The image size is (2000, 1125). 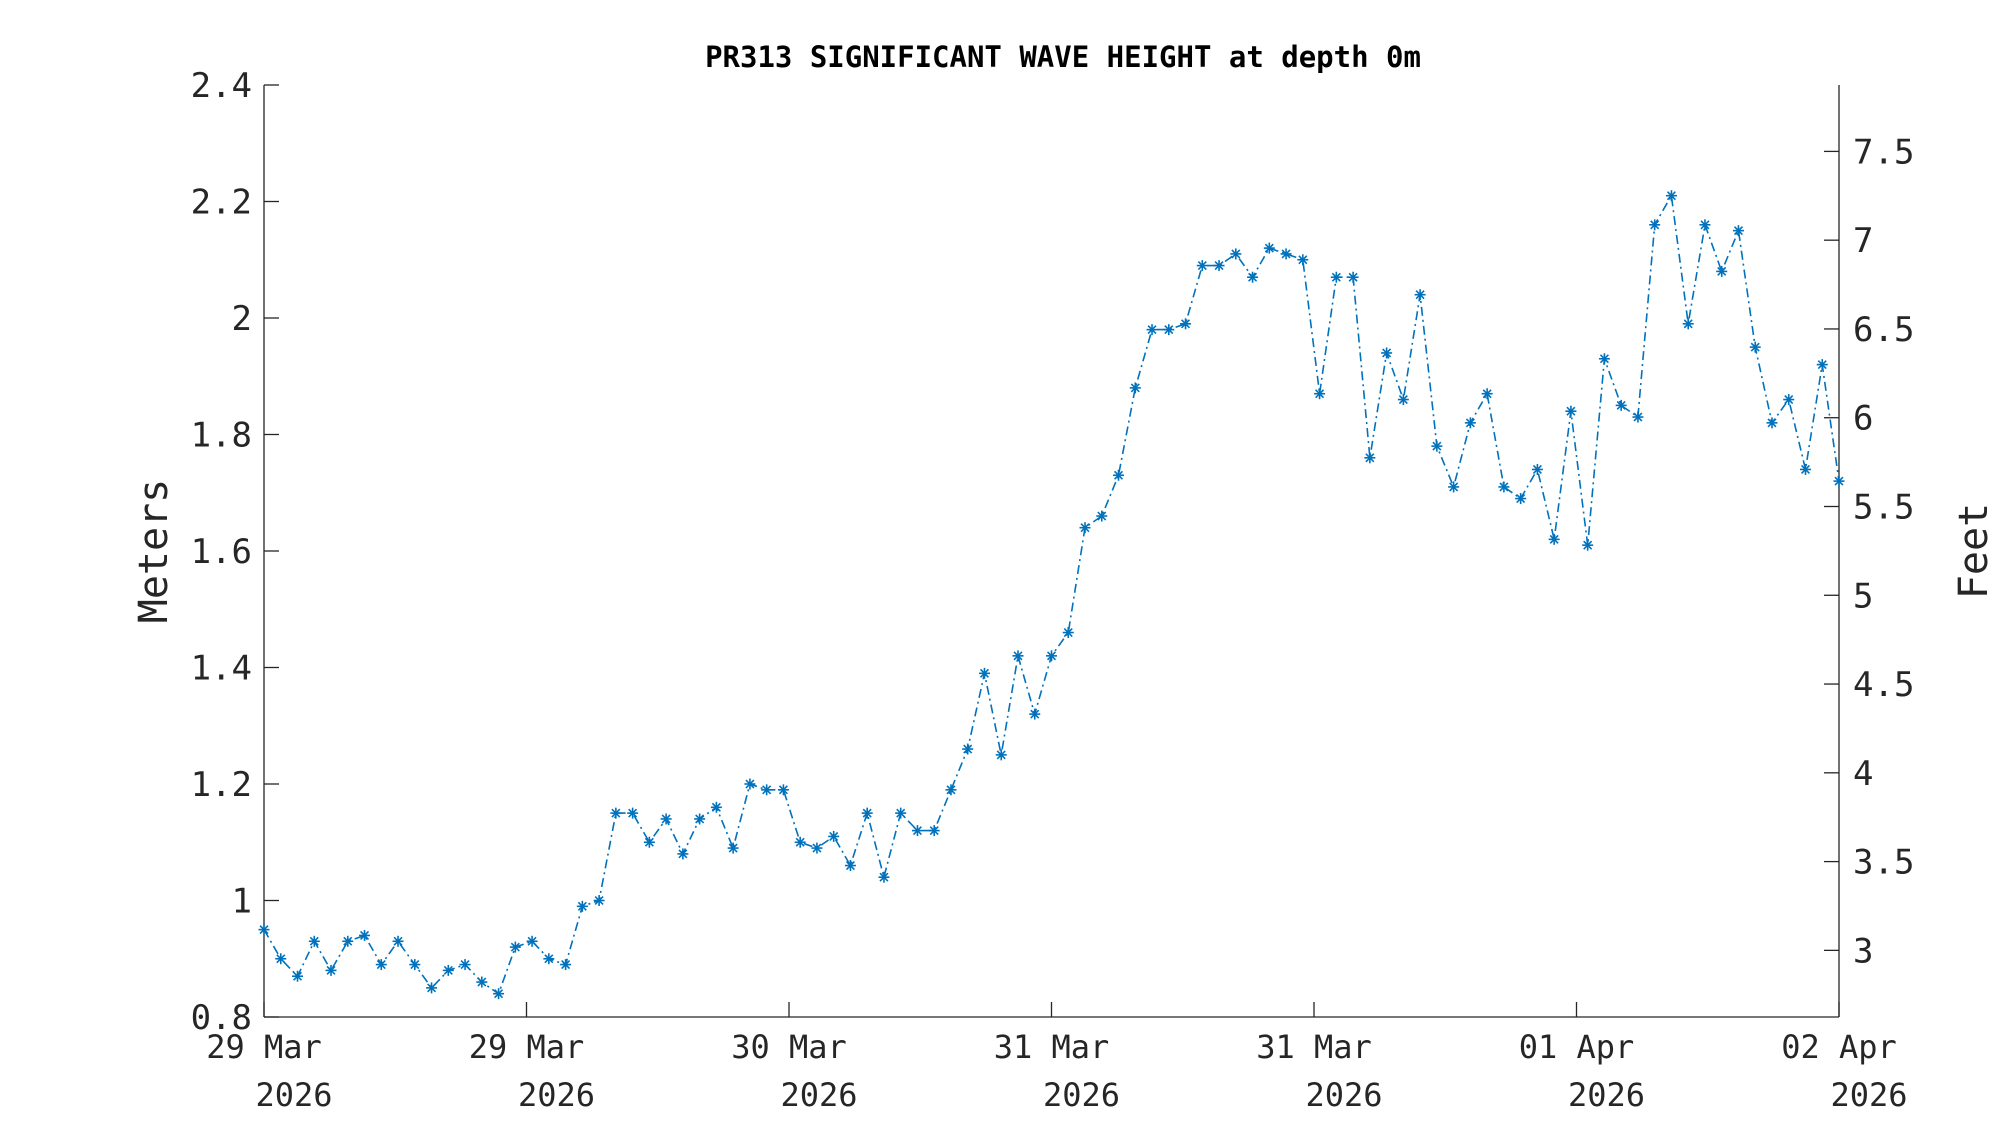 What do you see at coordinates (221, 436) in the screenshot?
I see `left-y-tick-label: 1.8` at bounding box center [221, 436].